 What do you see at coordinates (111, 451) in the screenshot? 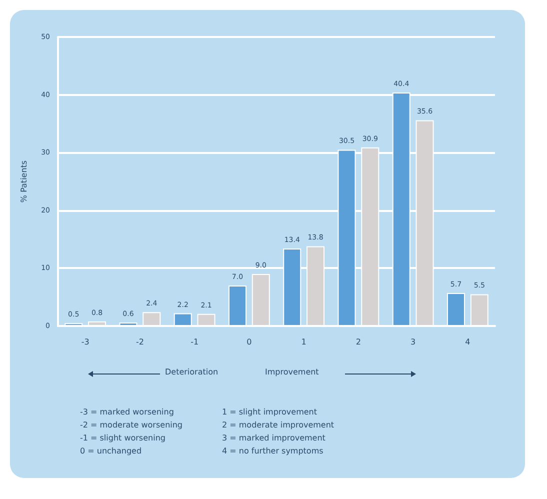
I see `text: 0 = unchanged` at bounding box center [111, 451].